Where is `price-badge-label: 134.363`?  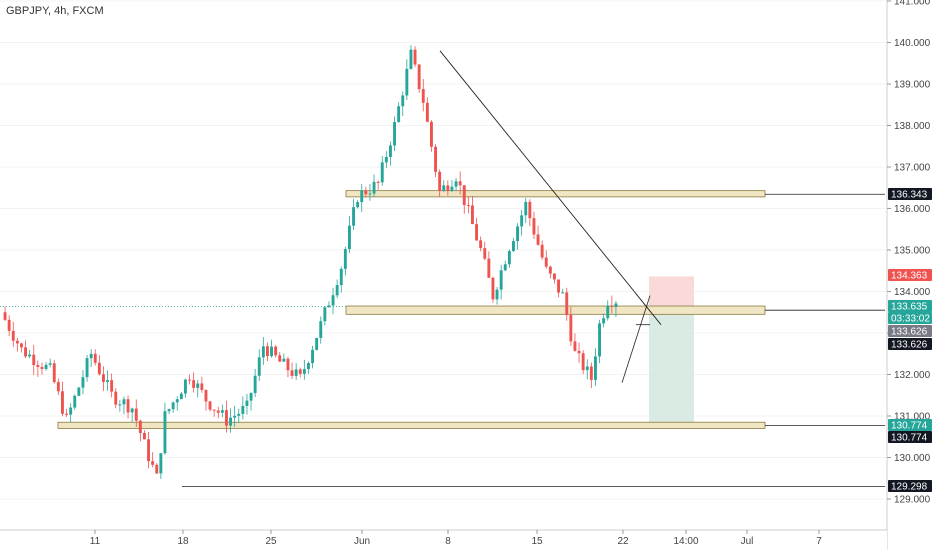 price-badge-label: 134.363 is located at coordinates (909, 276).